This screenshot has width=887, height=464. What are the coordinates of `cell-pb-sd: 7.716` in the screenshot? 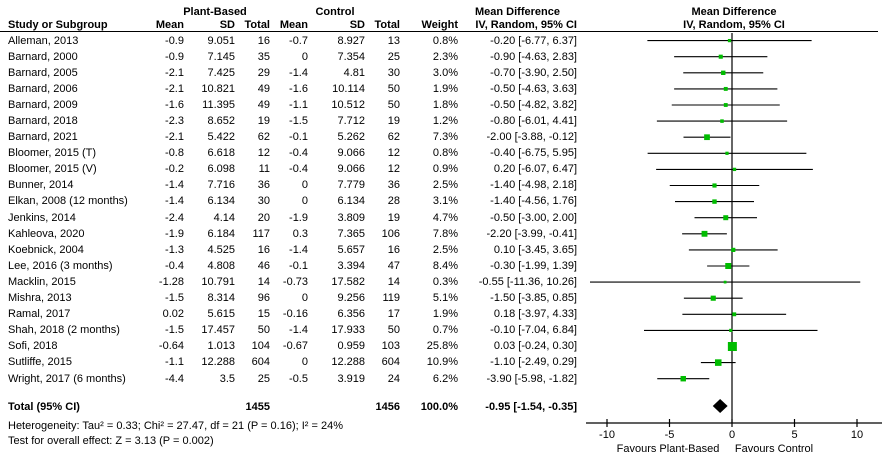 It's located at (221, 185).